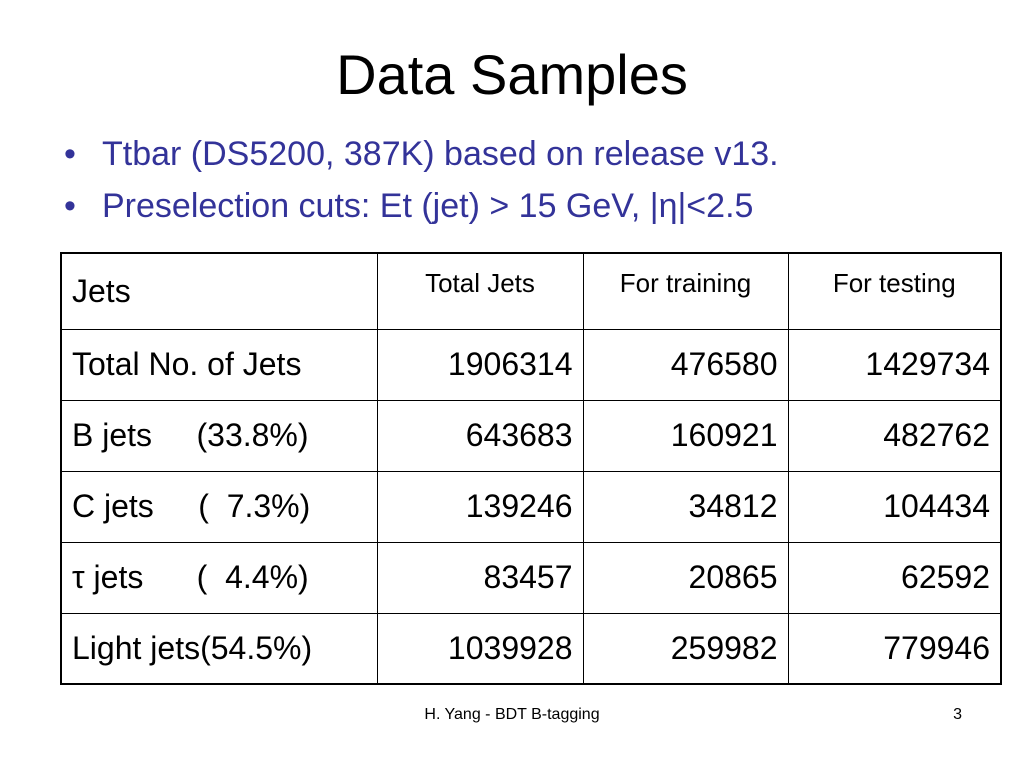  I want to click on slide-title: Data Samples, so click(512, 74).